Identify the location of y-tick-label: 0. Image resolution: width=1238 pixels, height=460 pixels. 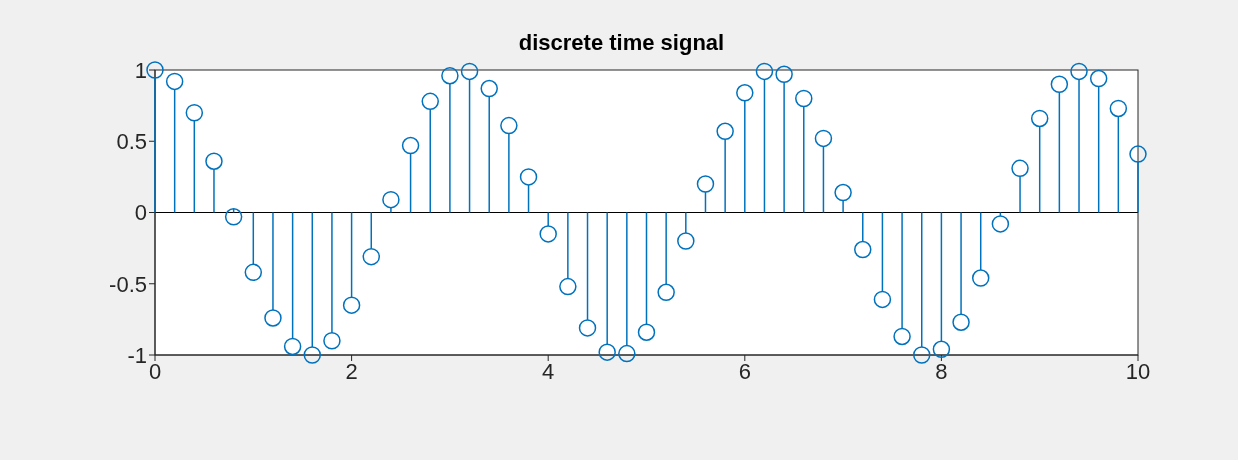
(140, 213).